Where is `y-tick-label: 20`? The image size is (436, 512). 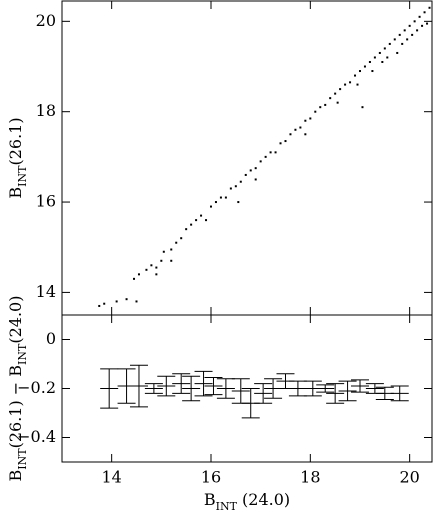
y-tick-label: 20 is located at coordinates (46, 20).